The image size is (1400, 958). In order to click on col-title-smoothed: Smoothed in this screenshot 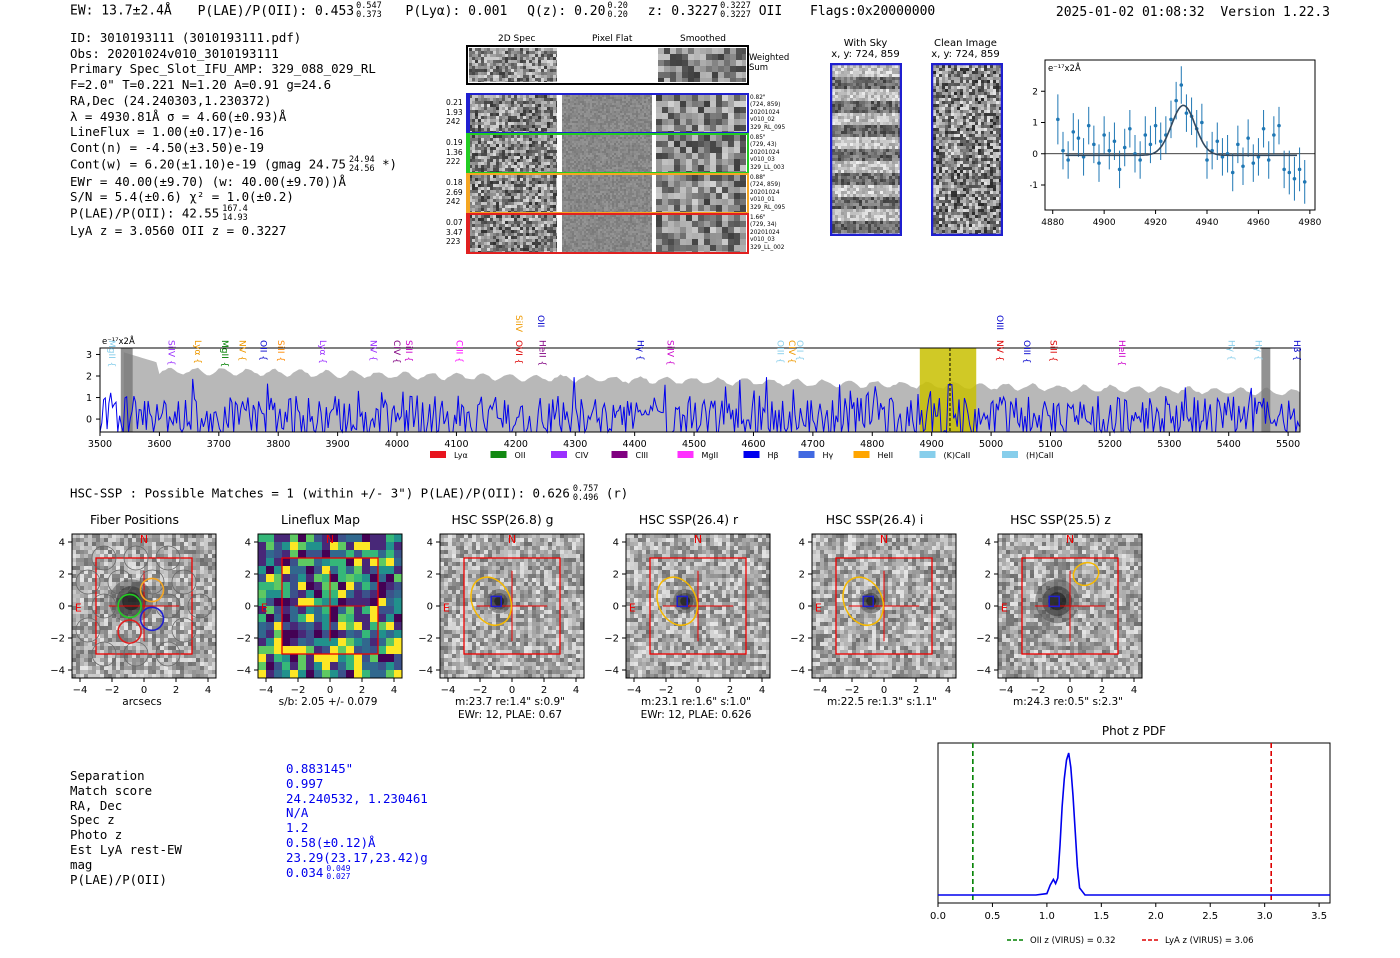, I will do `click(703, 39)`.